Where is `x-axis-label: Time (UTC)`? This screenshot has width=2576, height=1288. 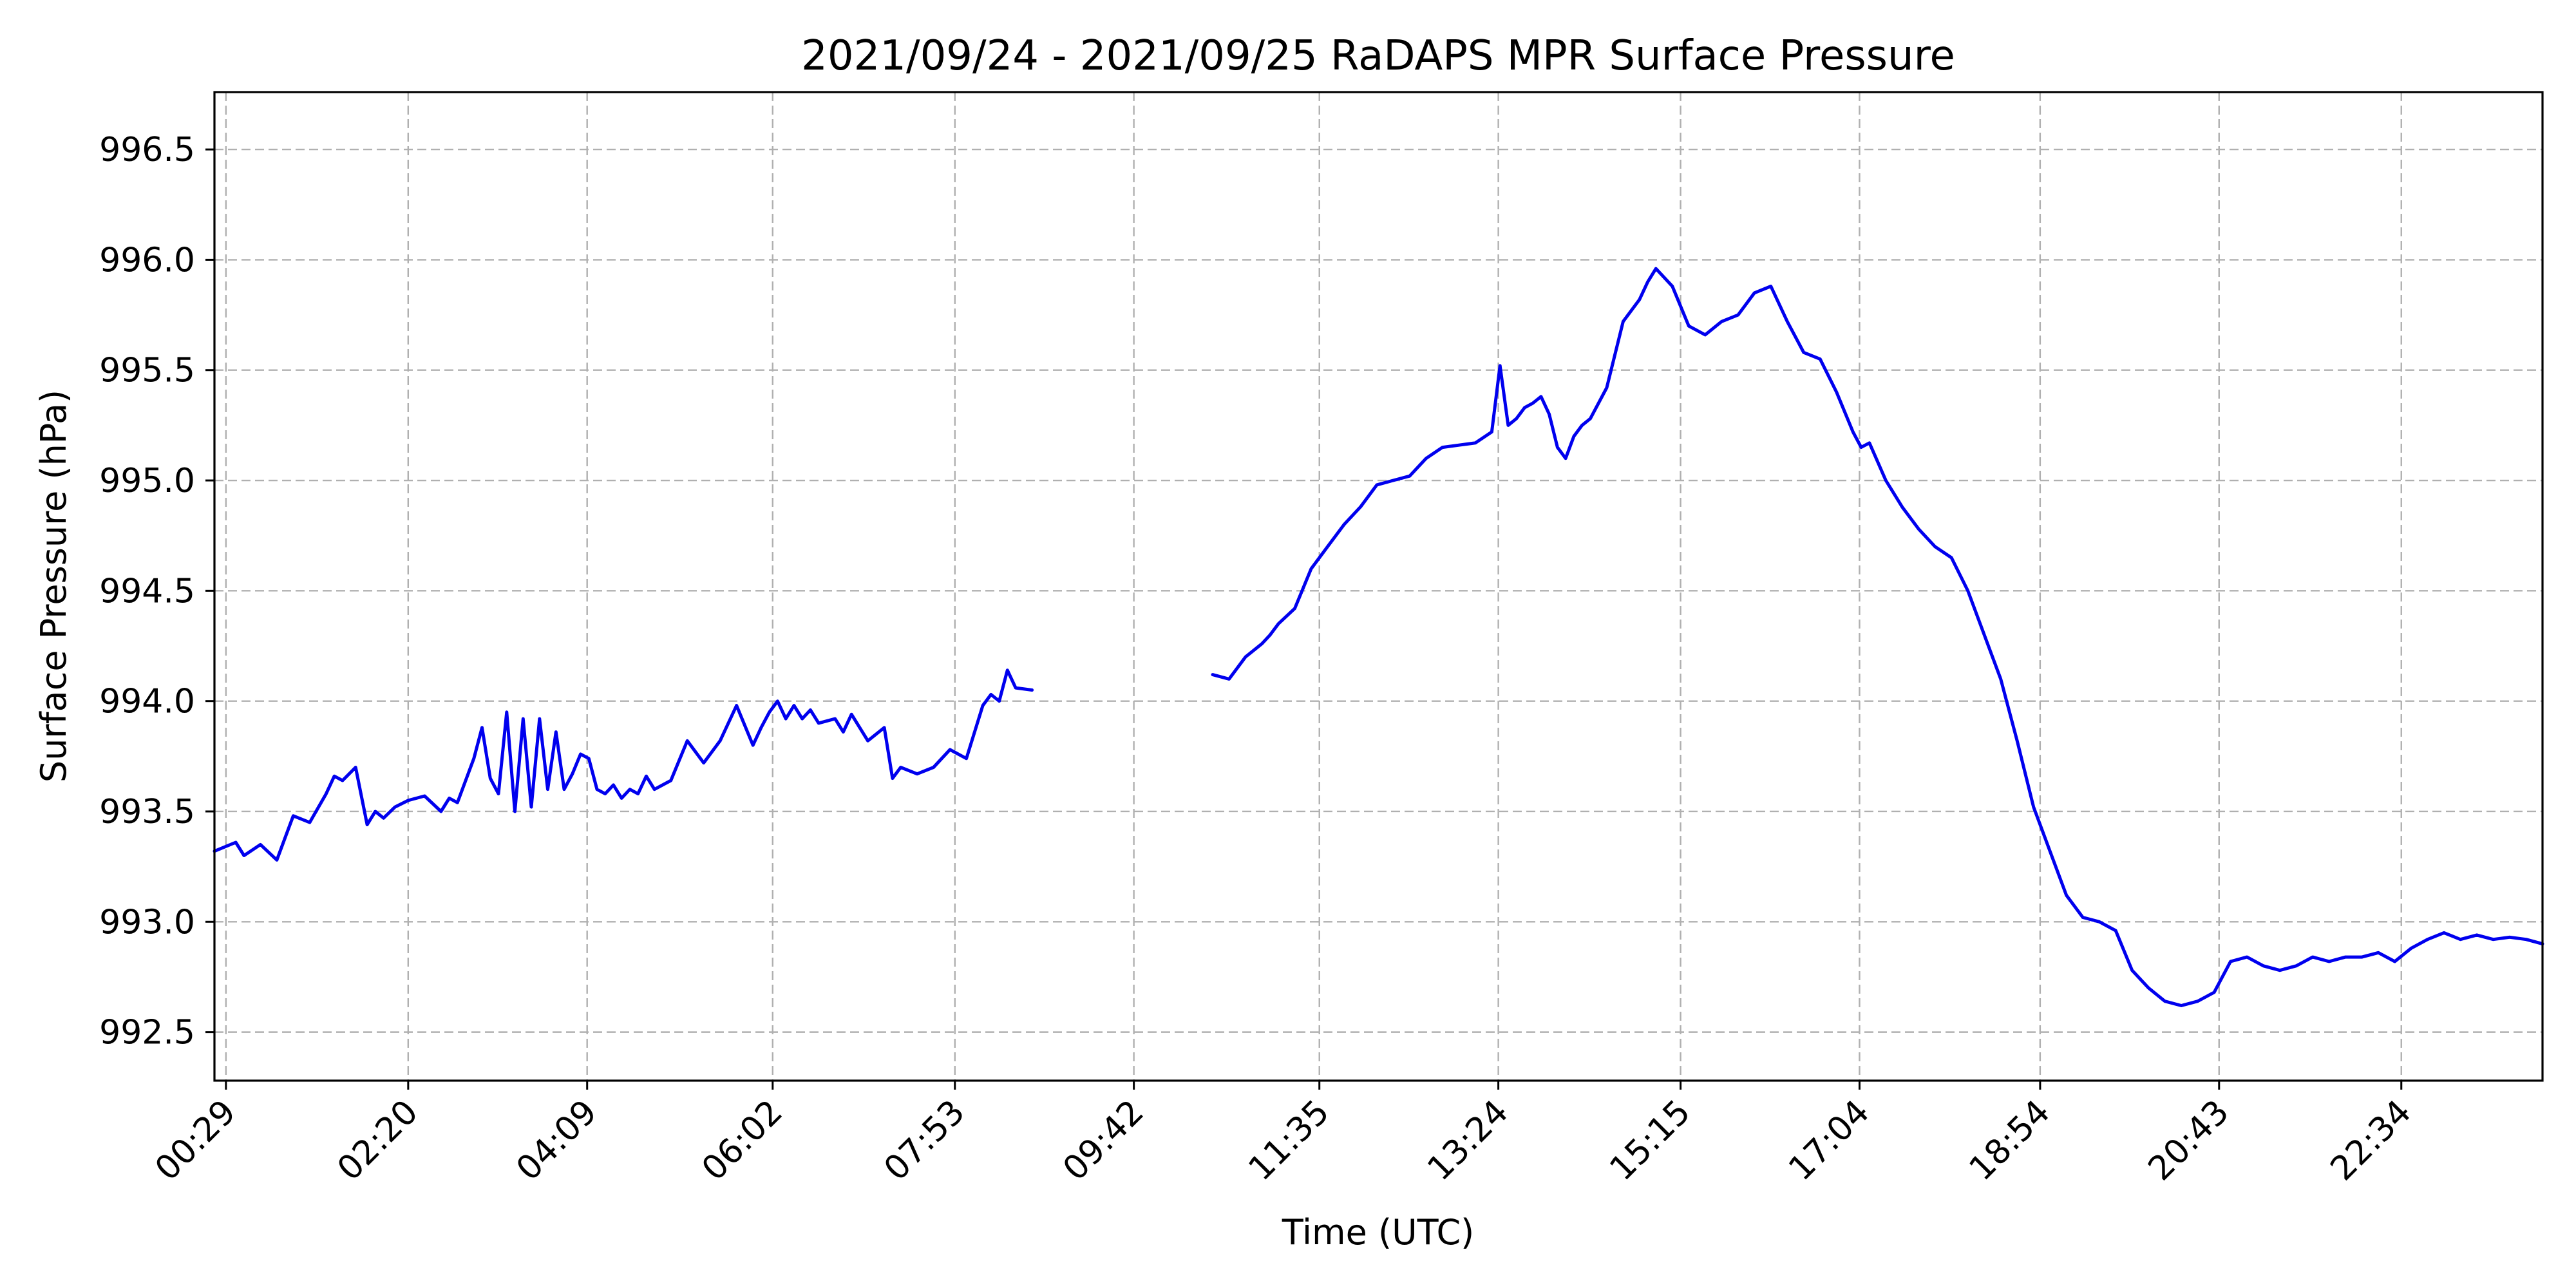
x-axis-label: Time (UTC) is located at coordinates (1378, 1232).